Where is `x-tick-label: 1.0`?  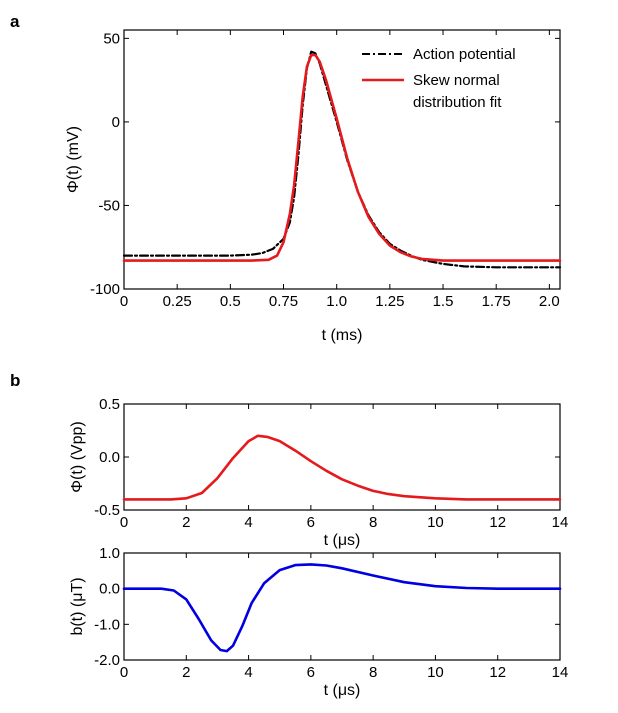
x-tick-label: 1.0 is located at coordinates (336, 301).